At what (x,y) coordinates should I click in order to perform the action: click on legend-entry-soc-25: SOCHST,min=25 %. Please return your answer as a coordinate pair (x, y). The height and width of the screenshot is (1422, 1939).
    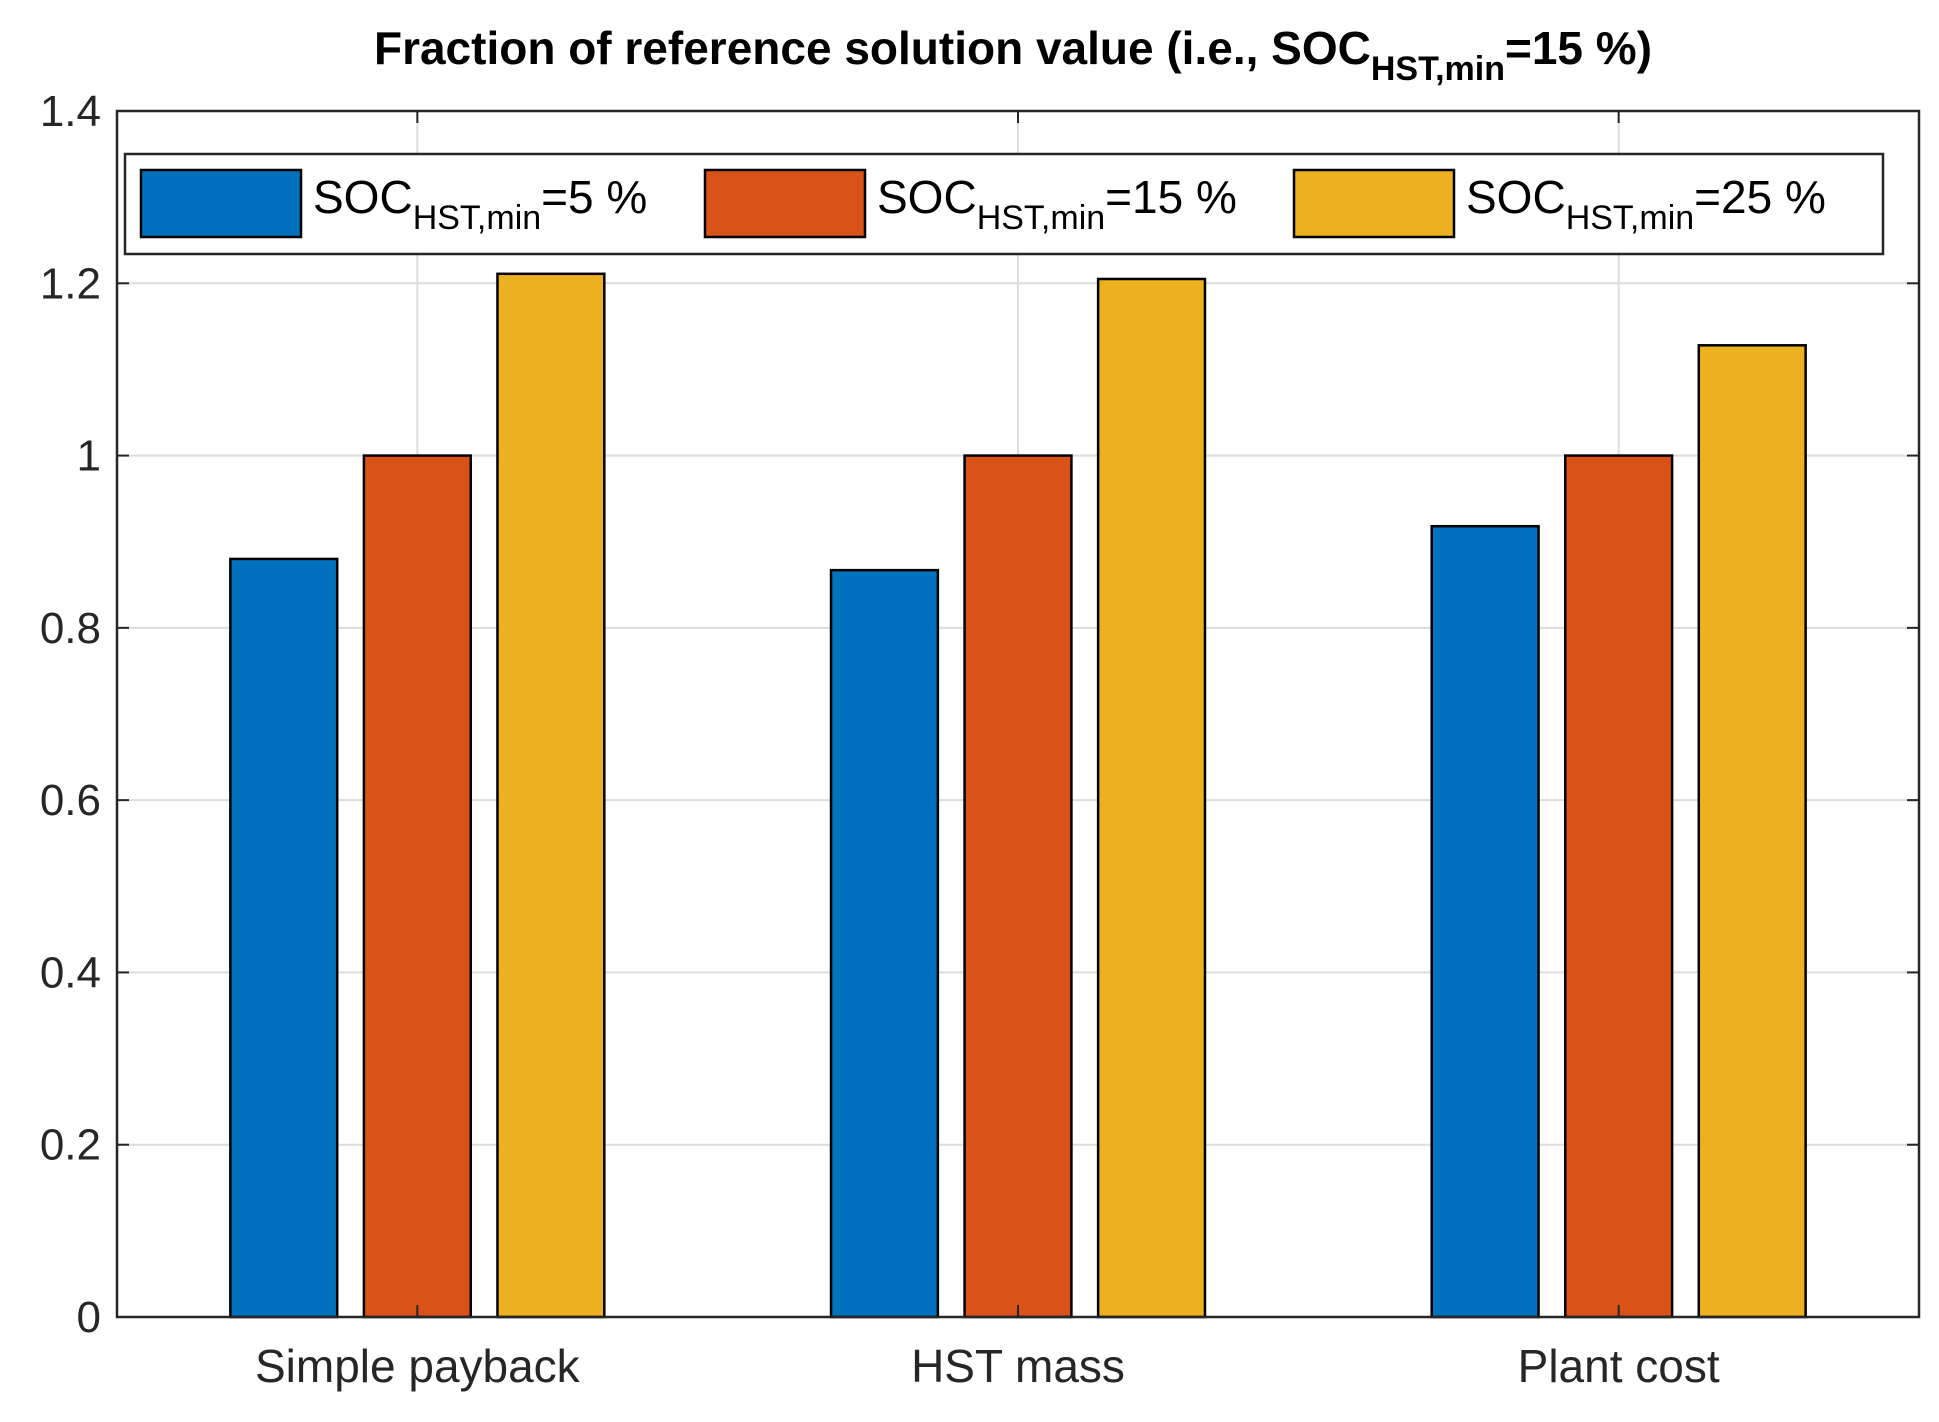
    Looking at the image, I should click on (1559, 203).